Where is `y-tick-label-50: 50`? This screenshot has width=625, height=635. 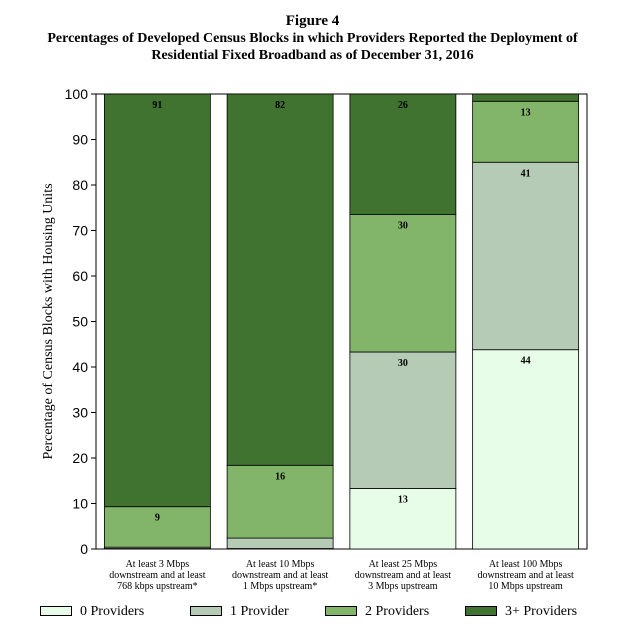
y-tick-label-50: 50 is located at coordinates (80, 322).